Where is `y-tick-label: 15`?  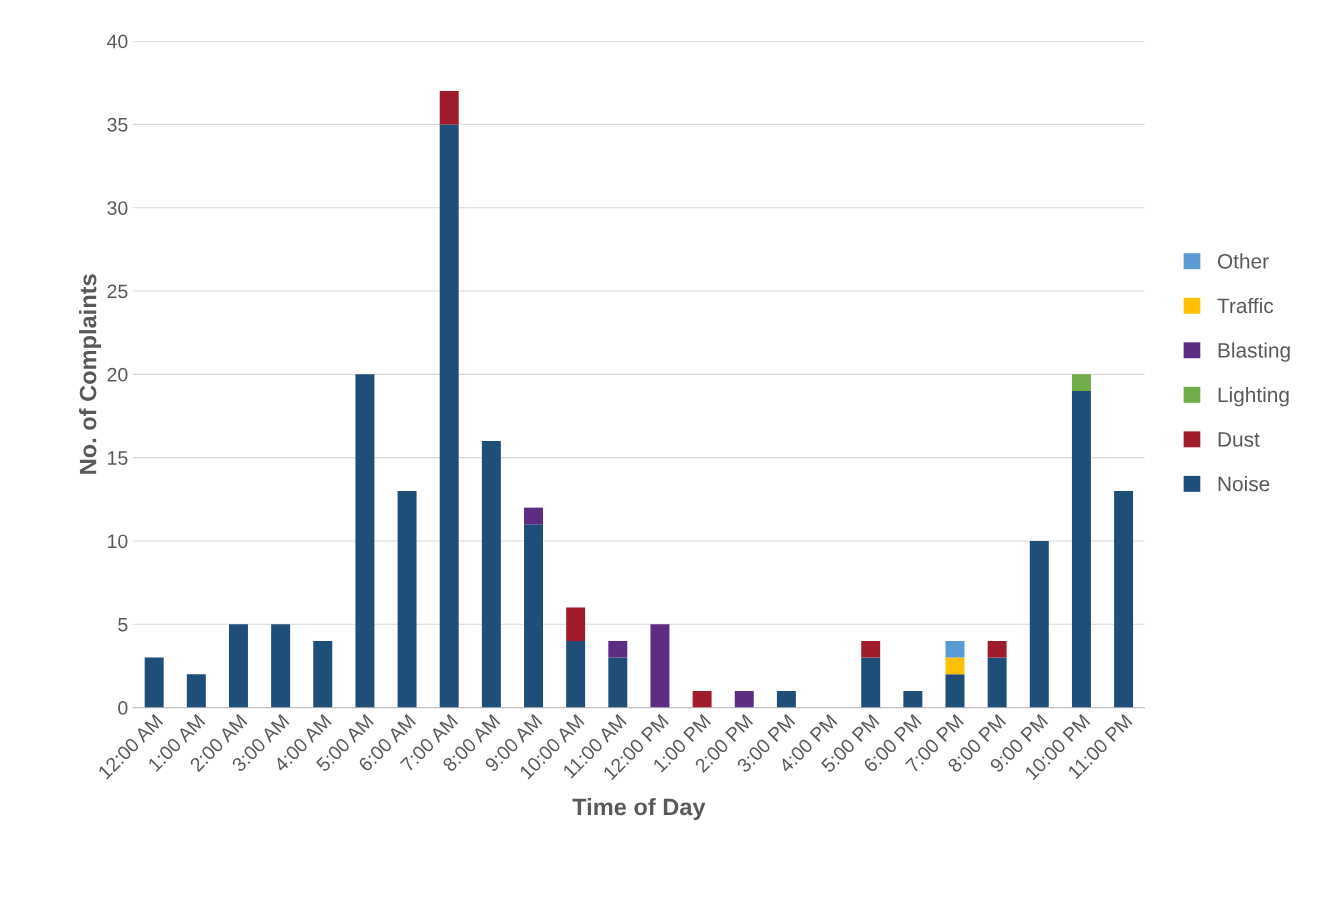
y-tick-label: 15 is located at coordinates (118, 458).